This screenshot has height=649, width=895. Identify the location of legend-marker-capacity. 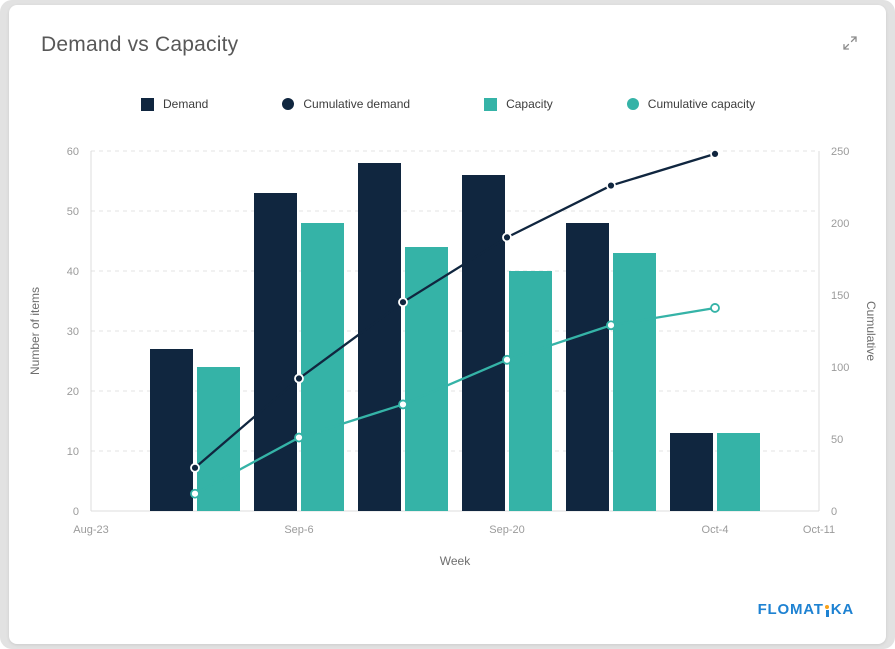
(491, 104).